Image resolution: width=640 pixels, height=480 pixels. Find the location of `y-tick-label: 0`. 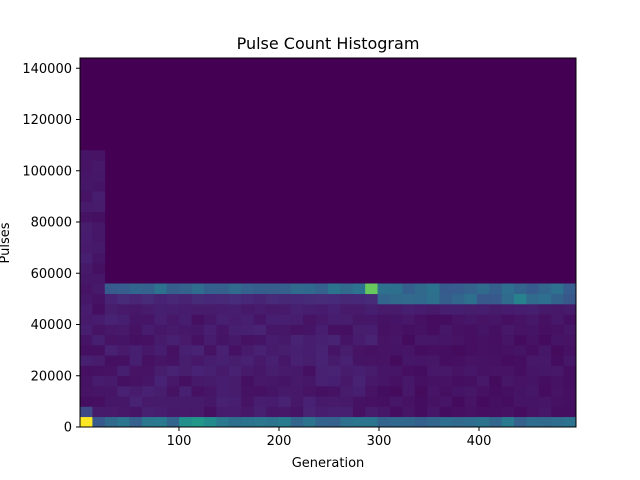

y-tick-label: 0 is located at coordinates (68, 428).